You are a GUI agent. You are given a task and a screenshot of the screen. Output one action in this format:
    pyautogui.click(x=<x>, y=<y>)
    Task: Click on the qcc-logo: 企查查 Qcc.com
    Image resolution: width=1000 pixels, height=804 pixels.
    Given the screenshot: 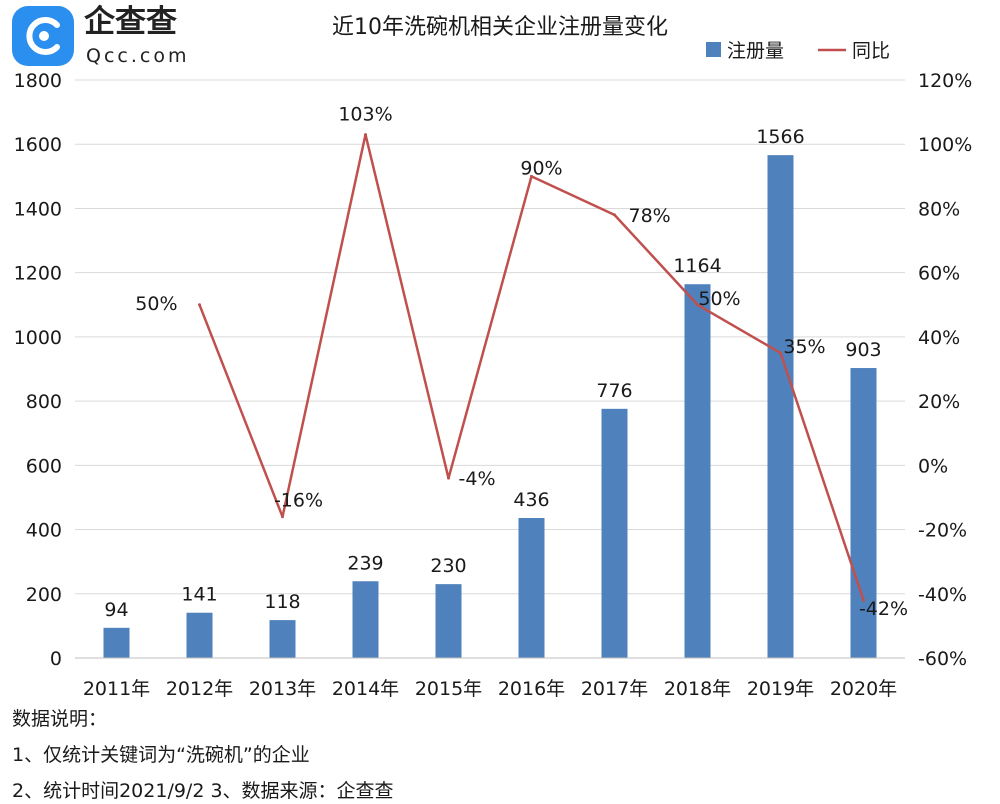 What is the action you would take?
    pyautogui.click(x=100, y=35)
    